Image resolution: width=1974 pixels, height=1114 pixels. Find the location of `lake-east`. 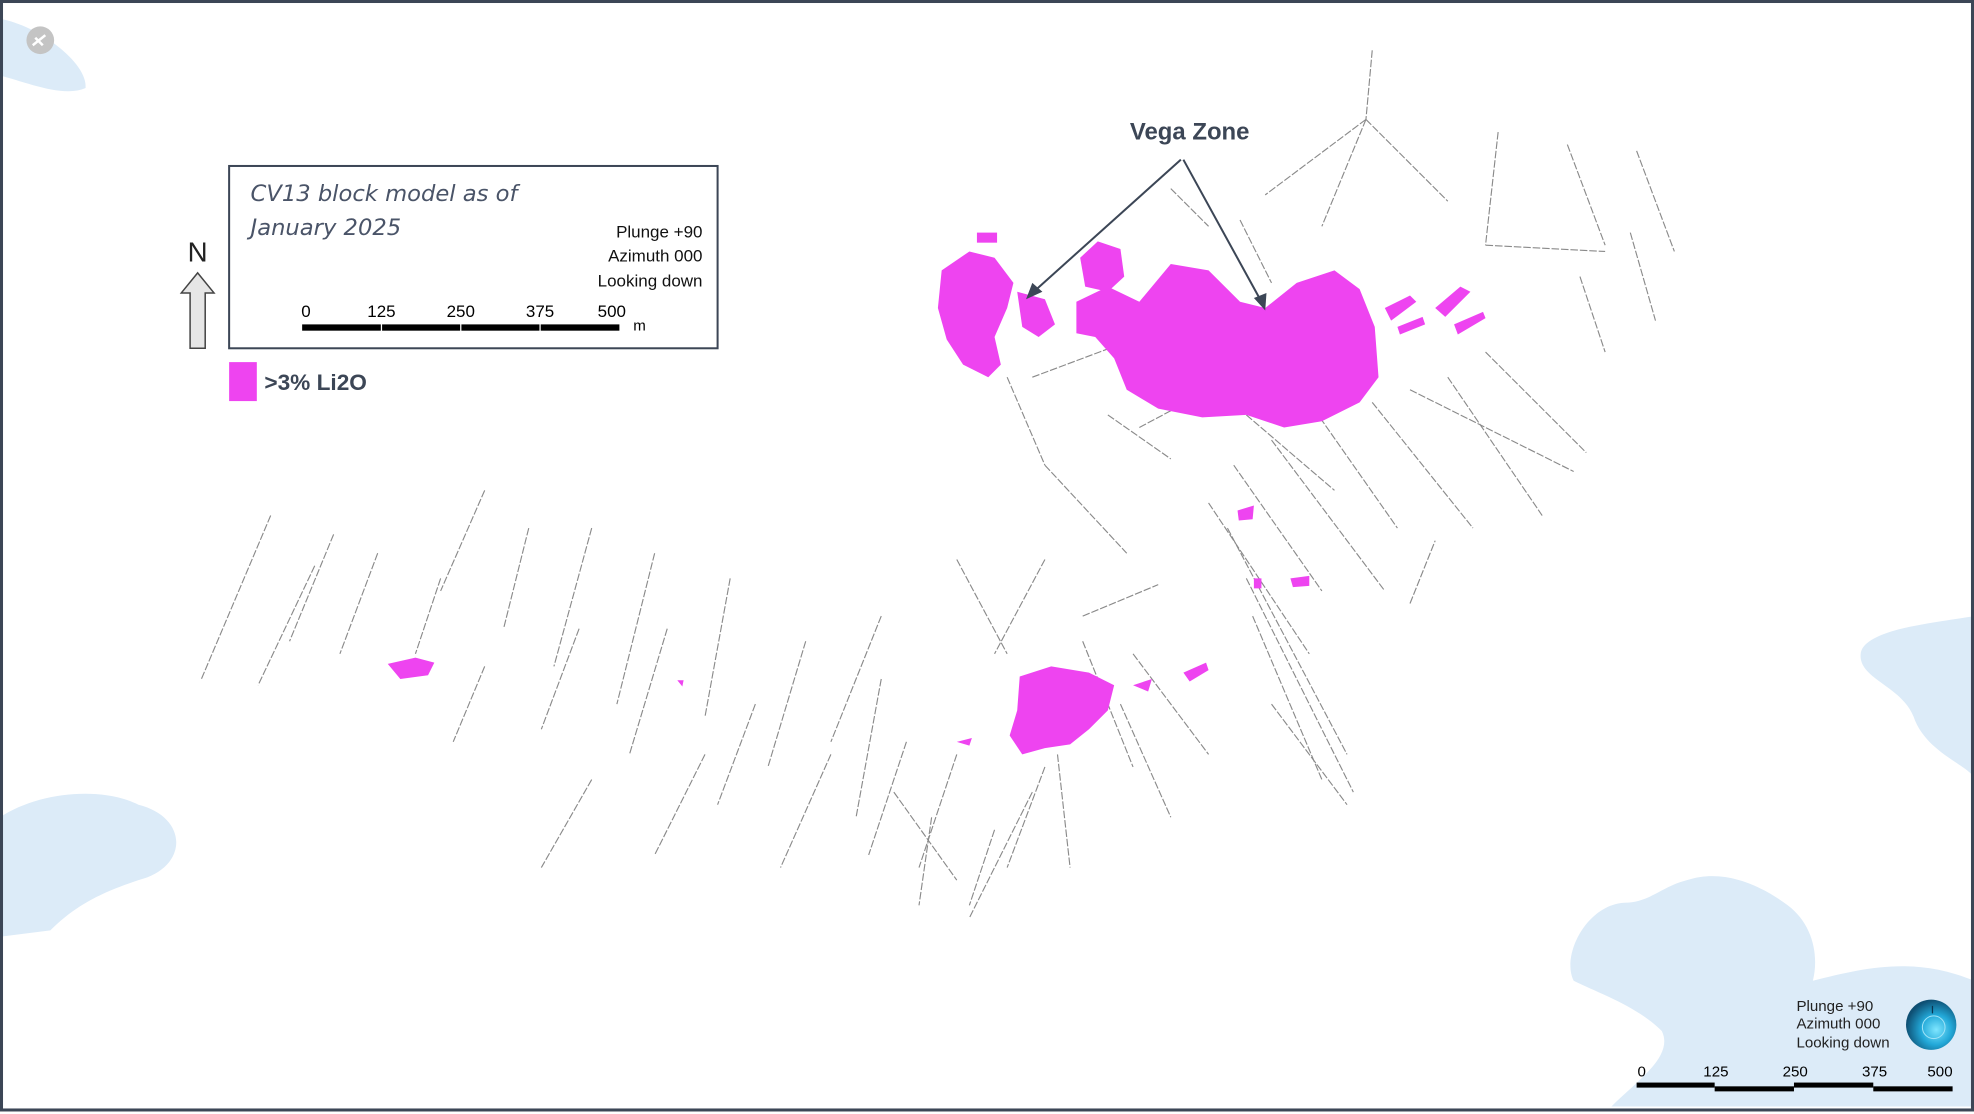

lake-east is located at coordinates (1917, 698).